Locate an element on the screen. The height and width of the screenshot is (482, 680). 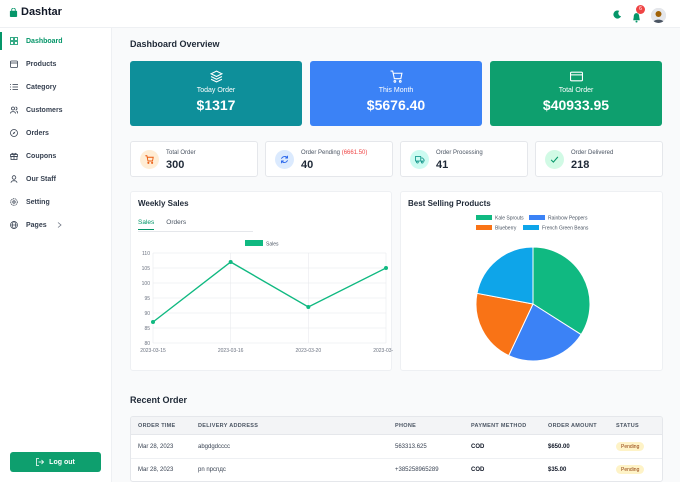
sidebar-item-label: Our Staff is located at coordinates (41, 179).